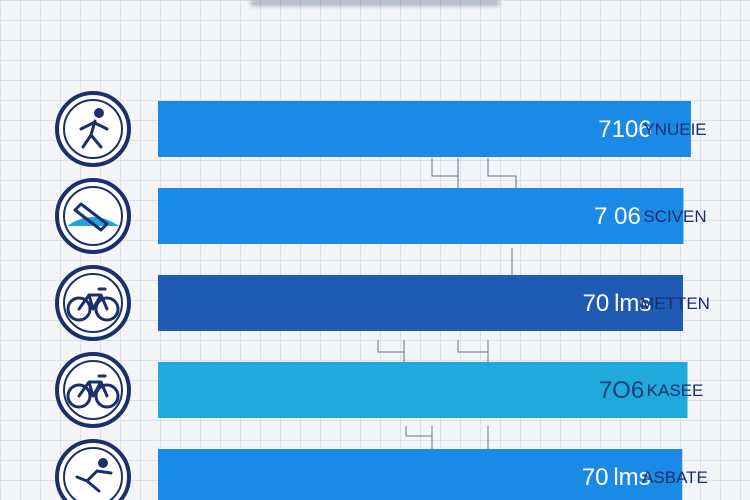  What do you see at coordinates (675, 477) in the screenshot?
I see `category-label: ASBATE` at bounding box center [675, 477].